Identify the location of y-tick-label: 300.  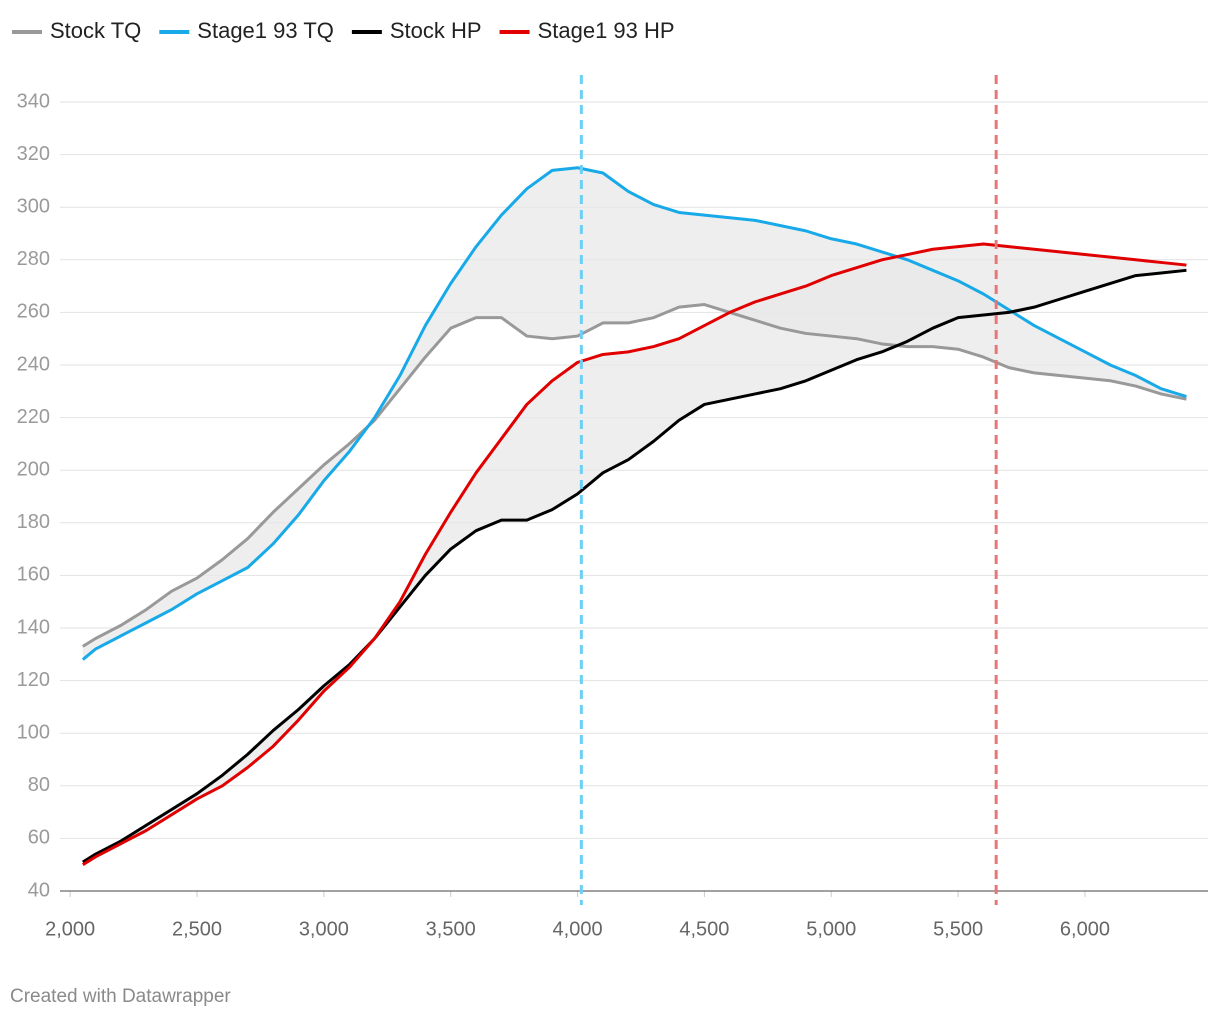
(33, 206).